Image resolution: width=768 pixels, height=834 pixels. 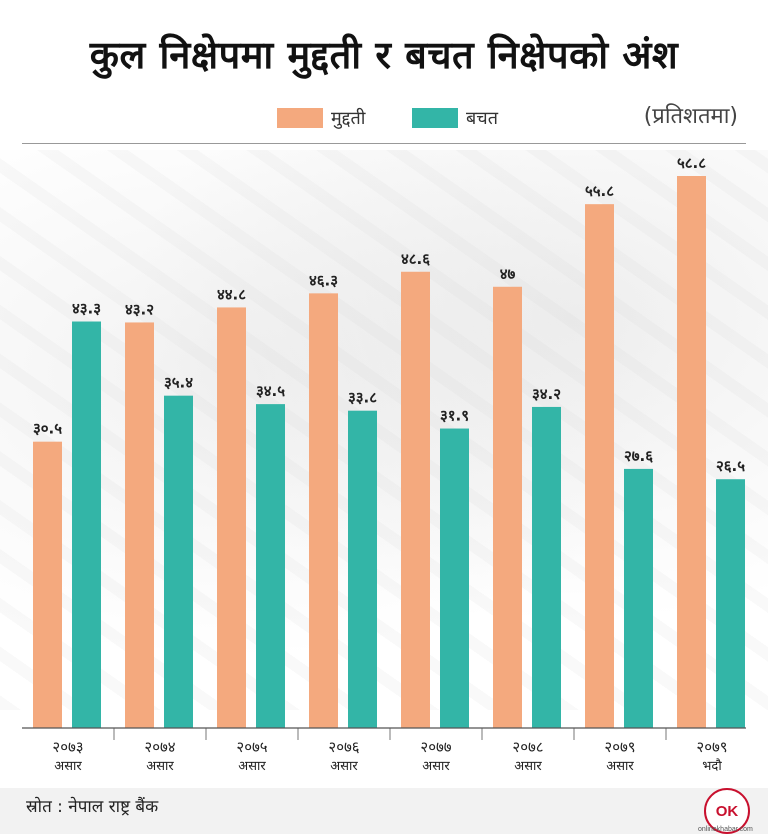 I want to click on data-label: २७.६, so click(x=638, y=456).